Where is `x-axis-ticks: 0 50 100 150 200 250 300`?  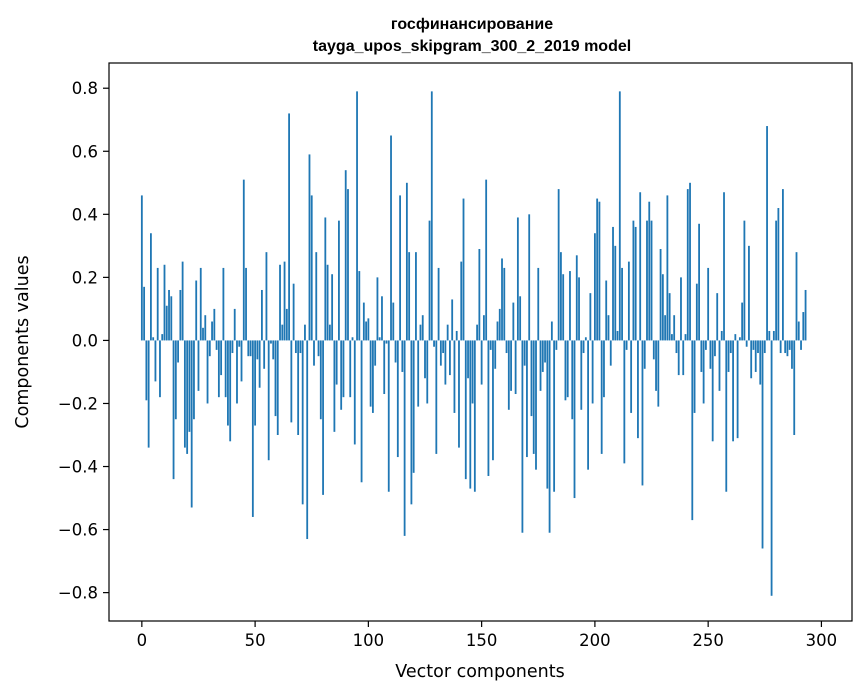
x-axis-ticks: 0 50 100 150 200 250 300 is located at coordinates (487, 635).